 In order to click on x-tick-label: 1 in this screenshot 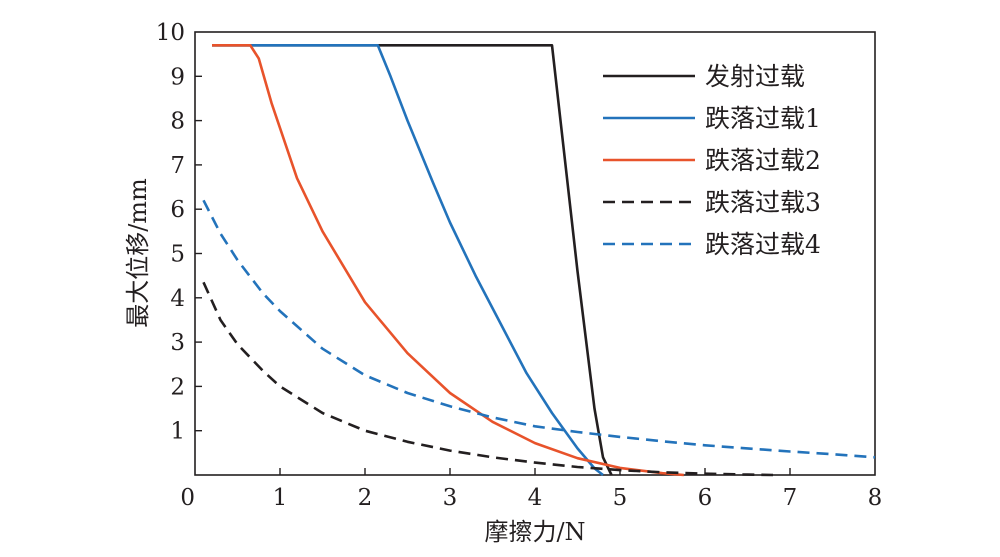, I will do `click(280, 498)`.